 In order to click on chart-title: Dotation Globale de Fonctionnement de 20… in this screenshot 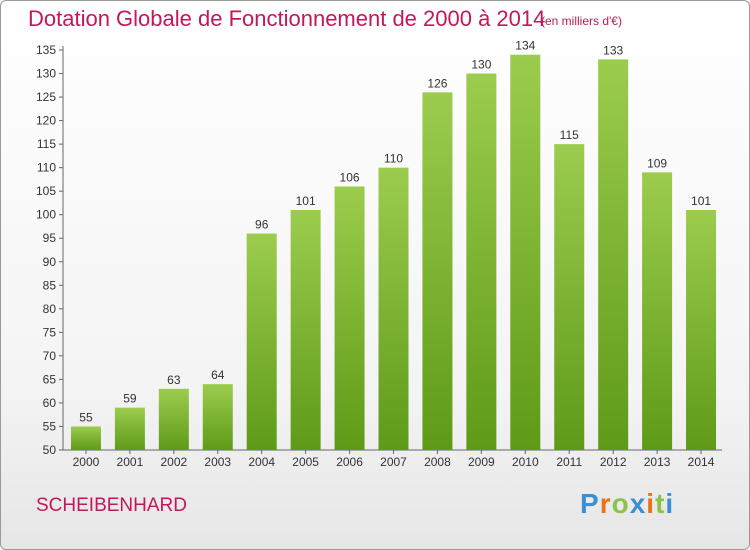, I will do `click(287, 18)`.